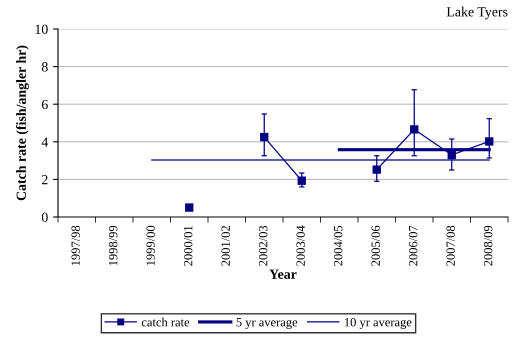 The width and height of the screenshot is (517, 341). I want to click on legend-label: 5 yr average, so click(267, 323).